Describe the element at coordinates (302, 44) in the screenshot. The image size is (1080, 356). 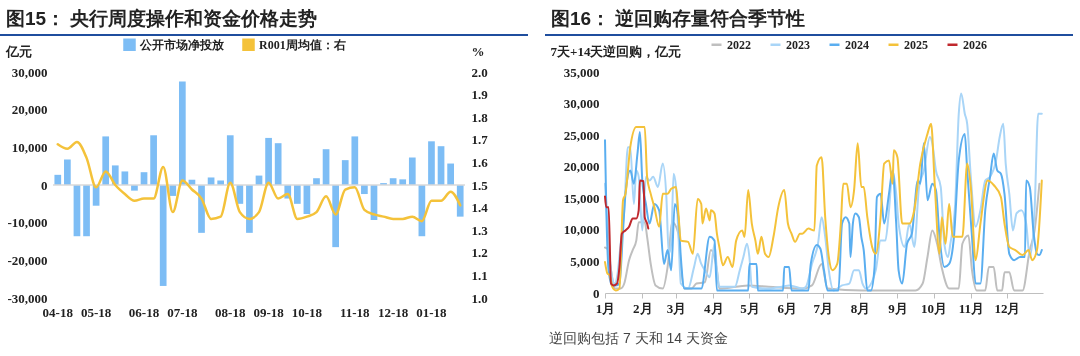
I see `legend-label: R001周均值：右` at that location.